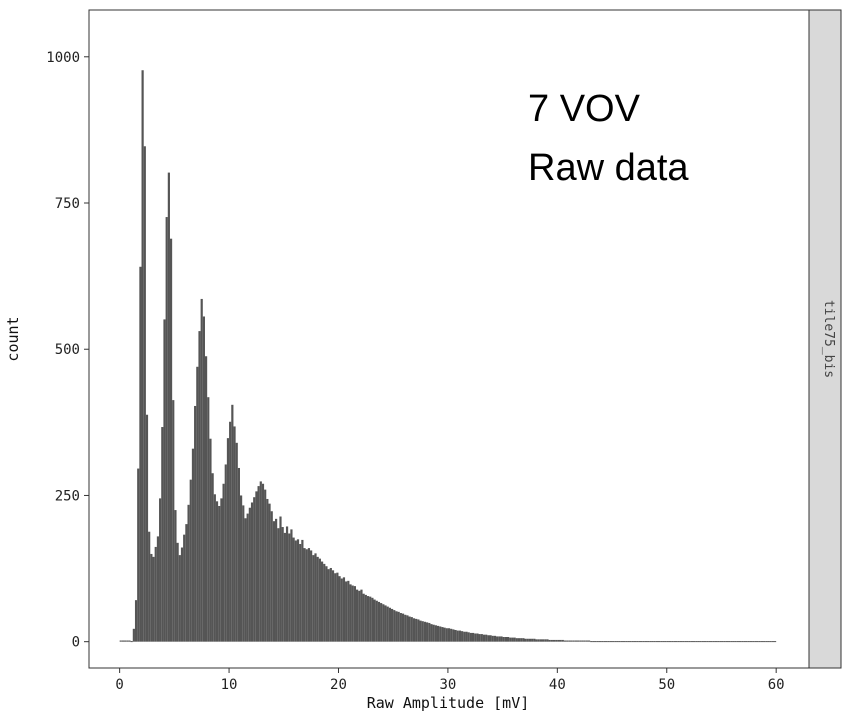 The width and height of the screenshot is (851, 720). What do you see at coordinates (76, 643) in the screenshot?
I see `y-tick-label: 0` at bounding box center [76, 643].